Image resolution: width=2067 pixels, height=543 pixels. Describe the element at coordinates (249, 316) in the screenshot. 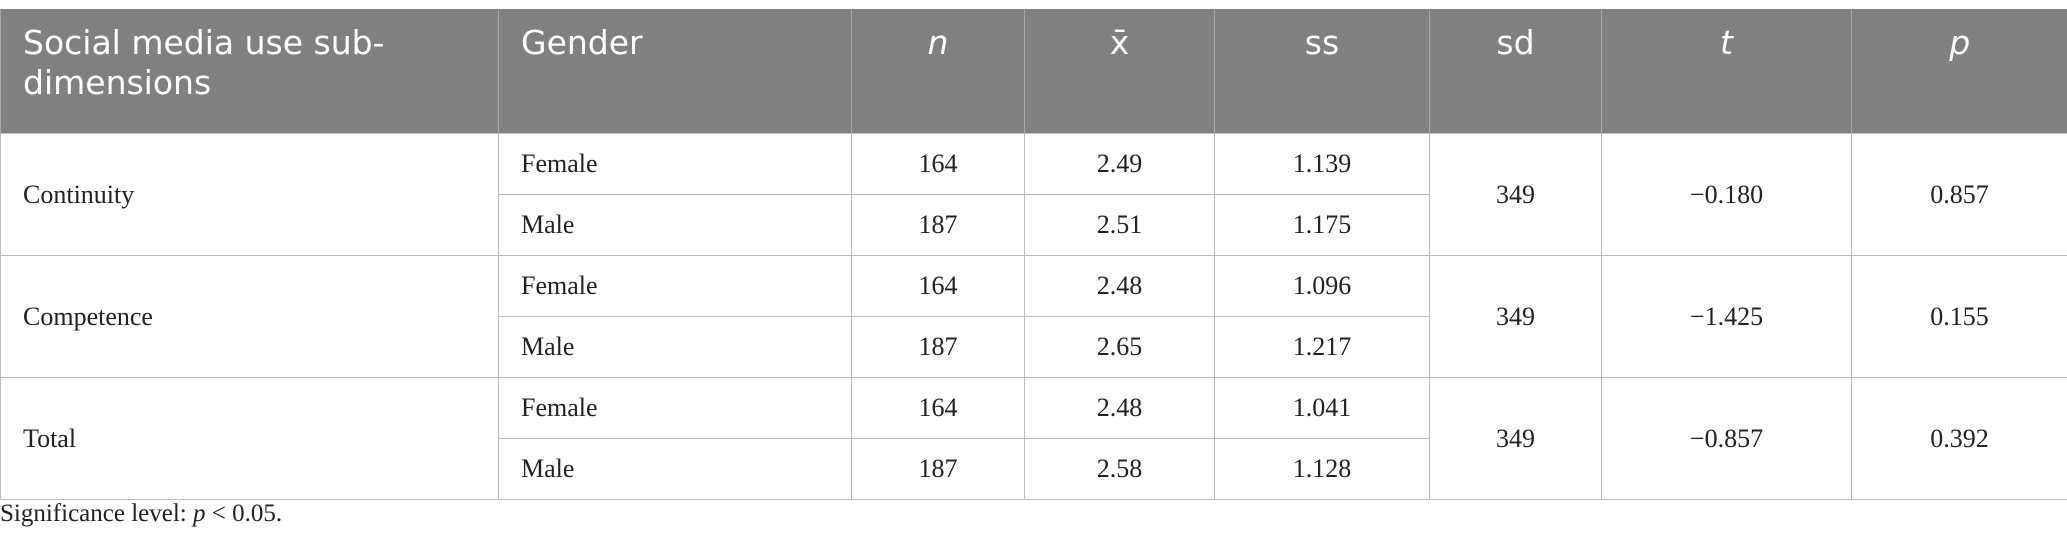

I see `group-label: Competence` at that location.